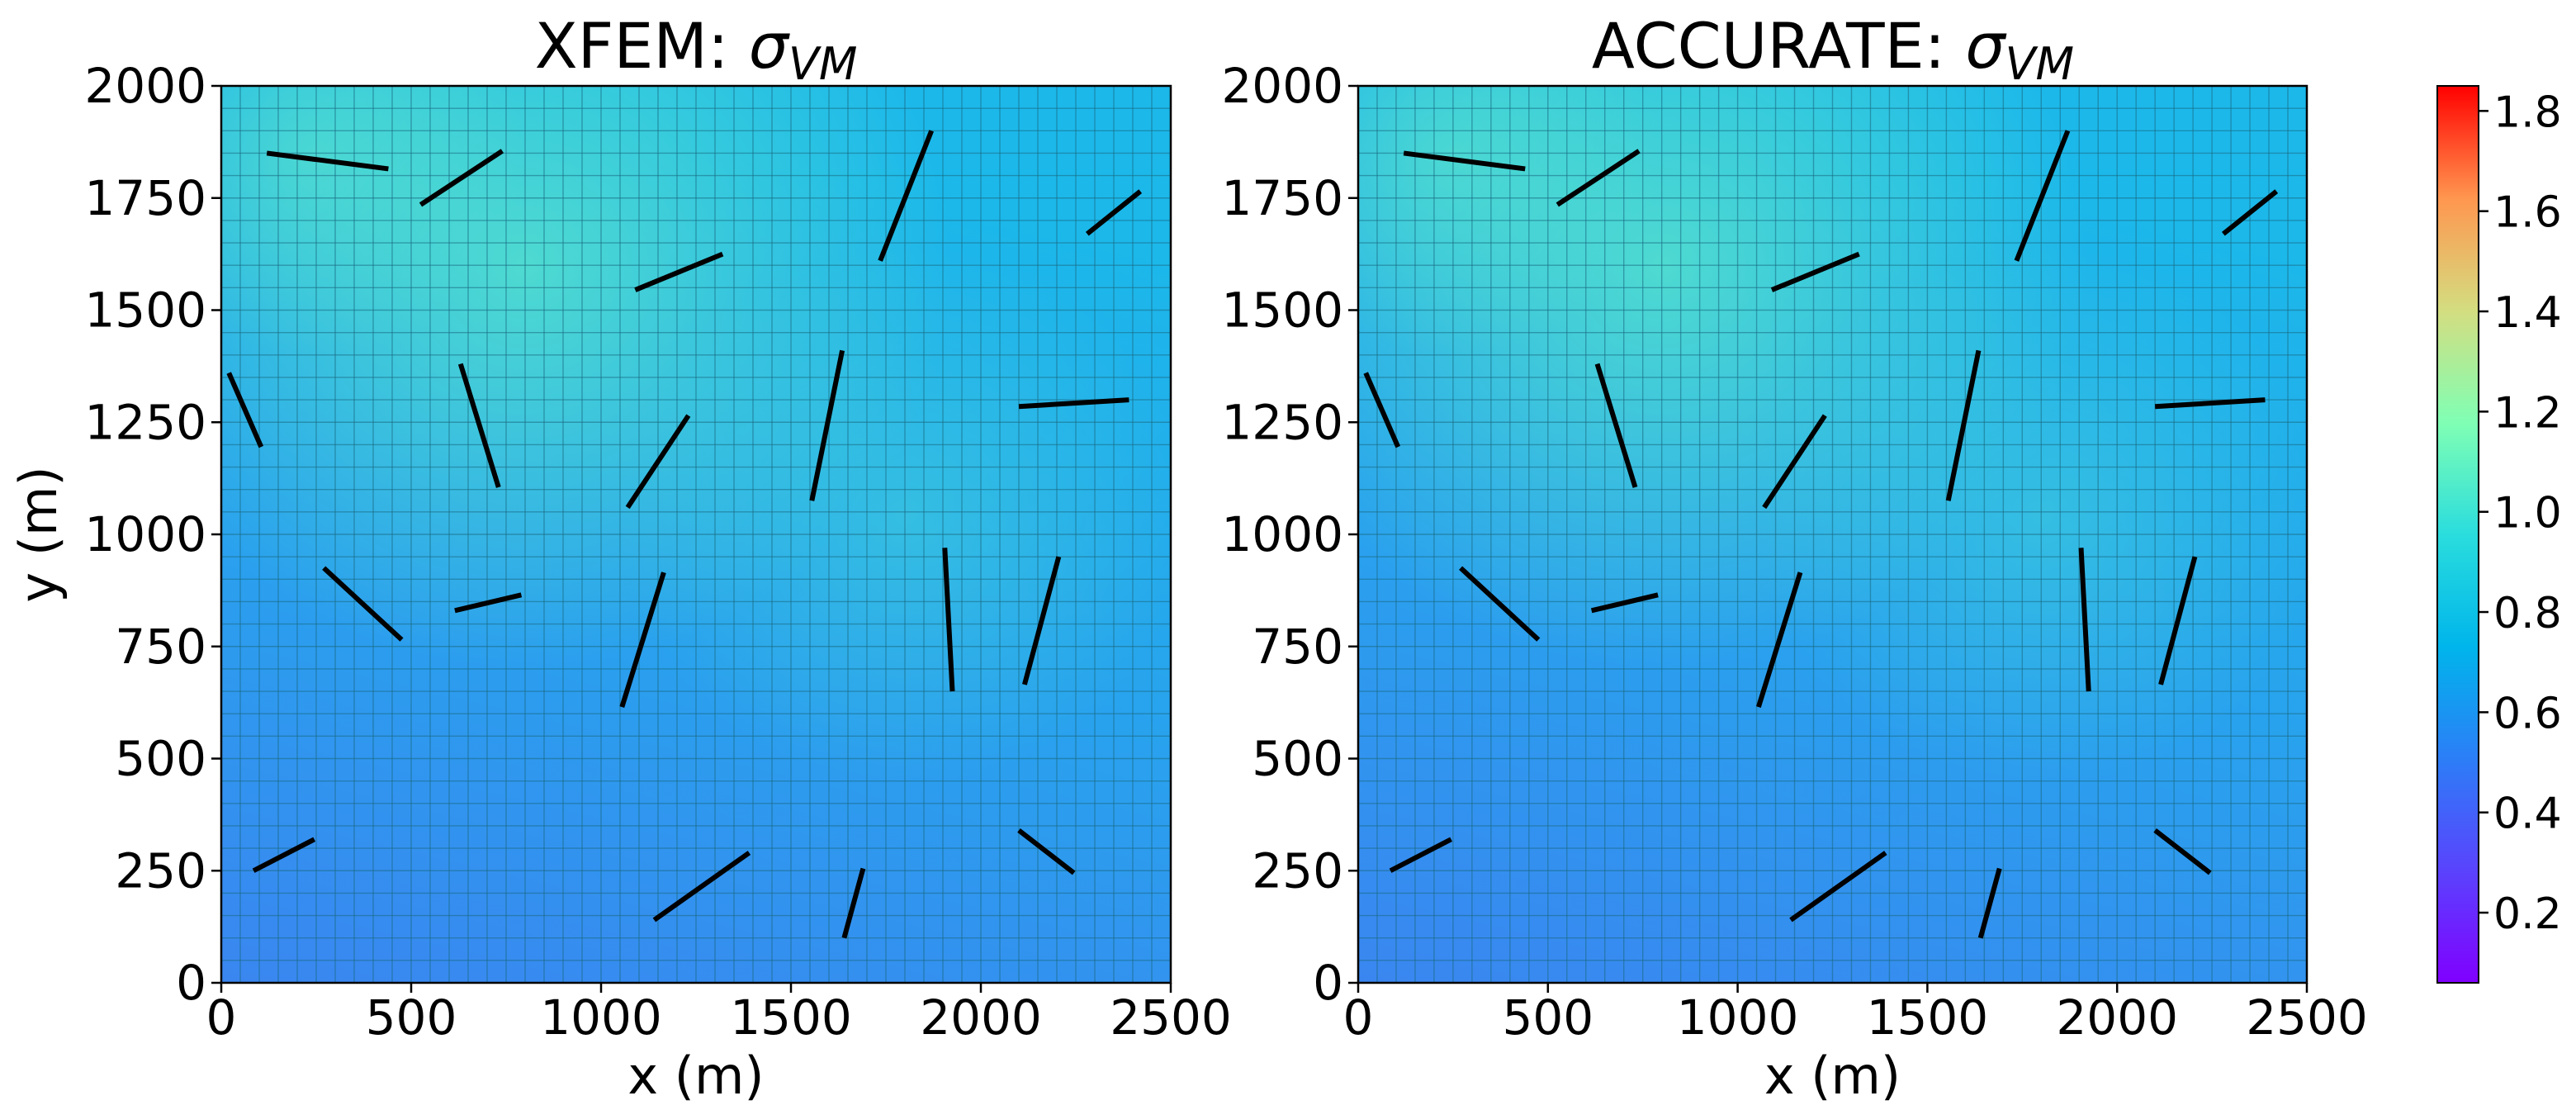 The height and width of the screenshot is (1110, 2576). I want to click on panel-title-text: ACCURATE:, so click(1778, 46).